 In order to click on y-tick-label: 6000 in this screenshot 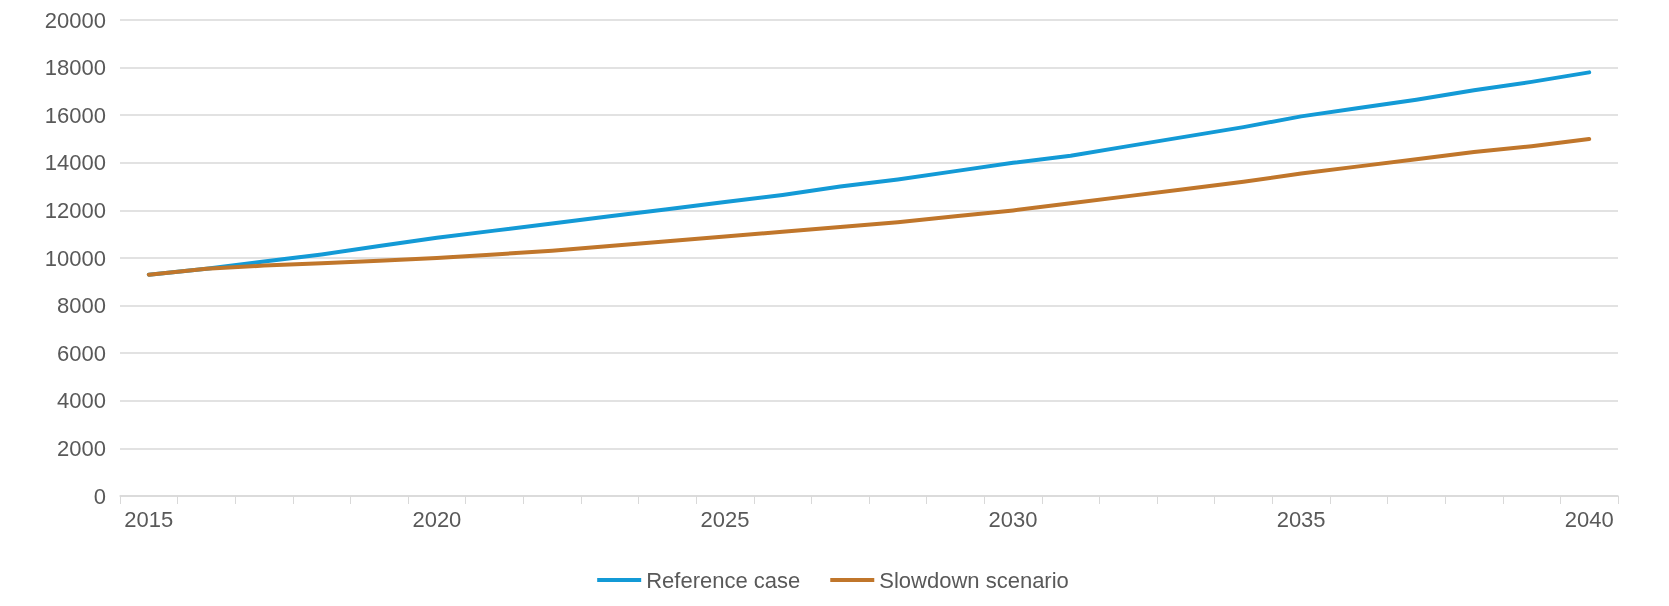, I will do `click(81, 353)`.